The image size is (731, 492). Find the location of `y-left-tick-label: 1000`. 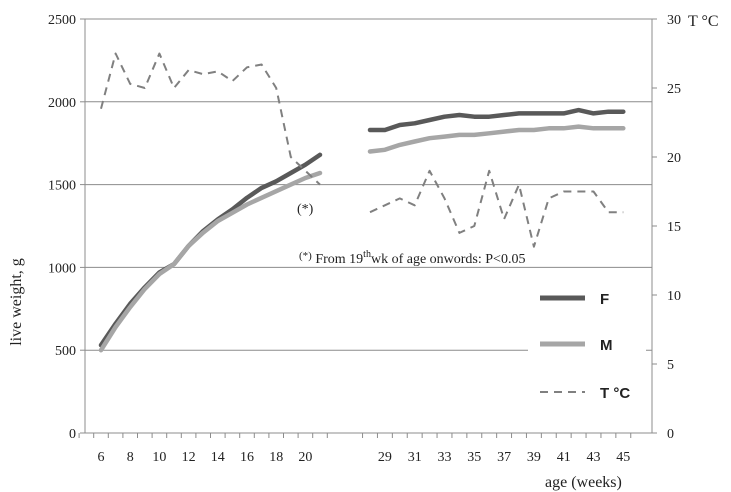

y-left-tick-label: 1000 is located at coordinates (62, 268).